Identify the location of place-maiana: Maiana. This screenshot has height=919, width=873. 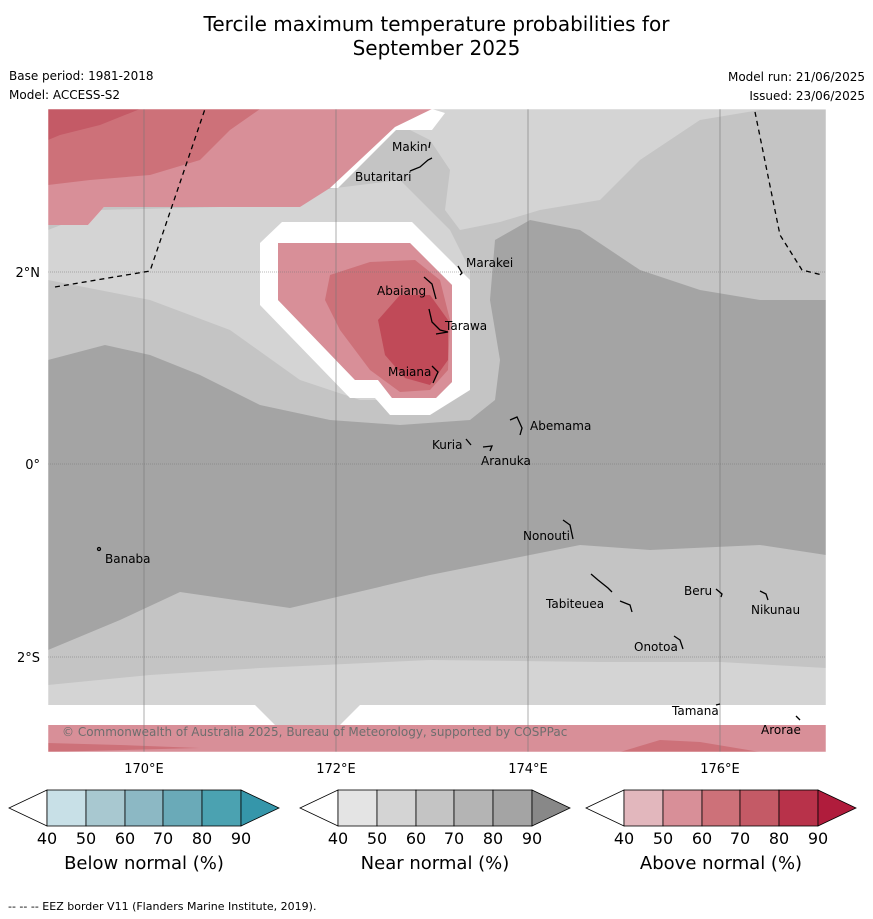
(409, 372).